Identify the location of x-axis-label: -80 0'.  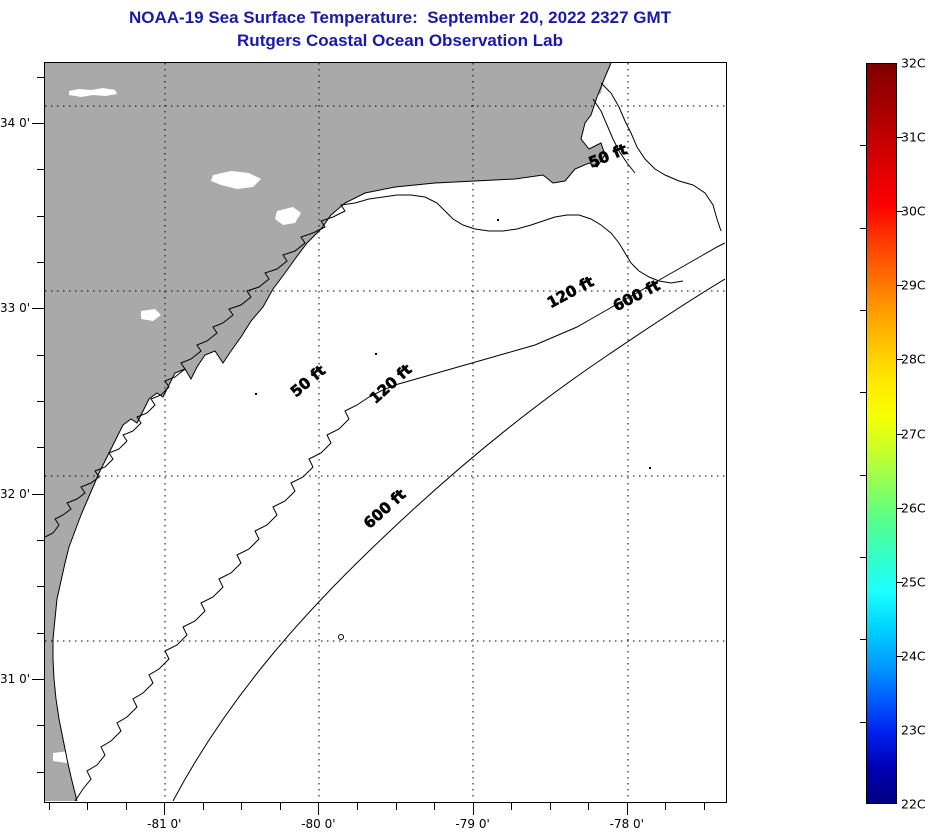
(318, 824).